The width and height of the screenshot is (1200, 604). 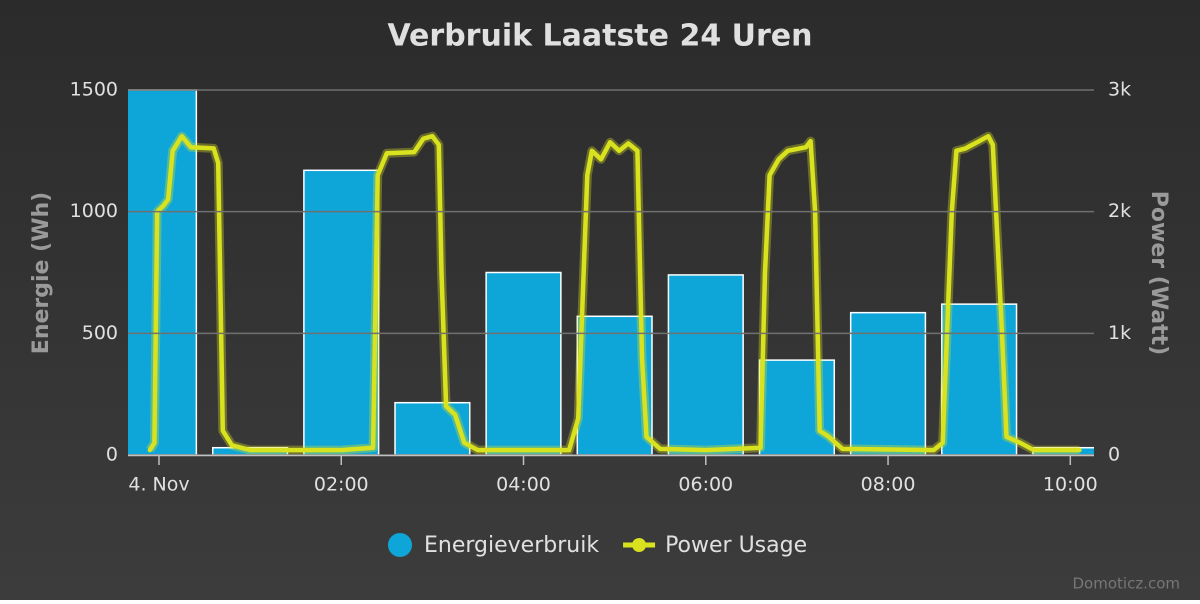 I want to click on legend-label: Energieverbruik, so click(x=511, y=545).